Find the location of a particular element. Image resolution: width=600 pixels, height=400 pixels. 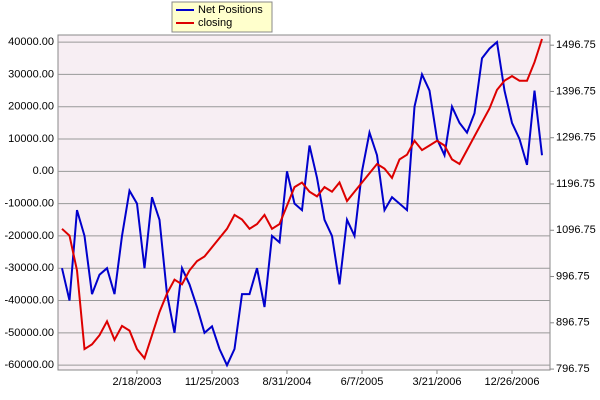

legend-label: closing is located at coordinates (215, 23).